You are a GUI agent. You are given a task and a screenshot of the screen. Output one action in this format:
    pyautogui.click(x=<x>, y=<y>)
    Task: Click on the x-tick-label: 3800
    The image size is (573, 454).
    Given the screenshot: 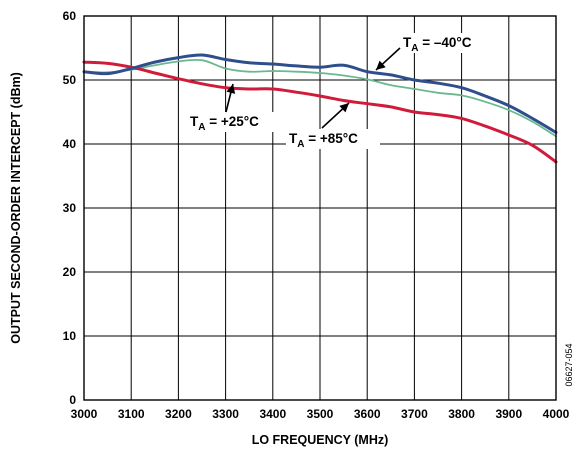 What is the action you would take?
    pyautogui.click(x=461, y=414)
    